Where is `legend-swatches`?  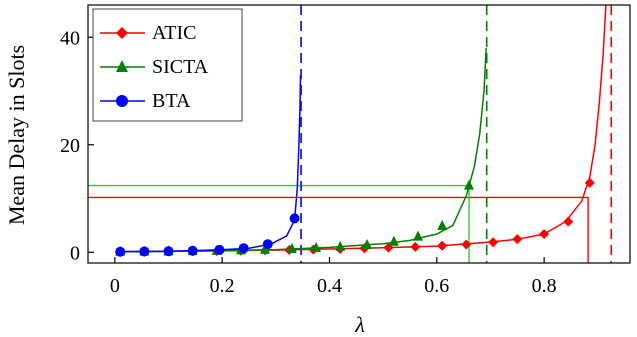
legend-swatches is located at coordinates (122, 67).